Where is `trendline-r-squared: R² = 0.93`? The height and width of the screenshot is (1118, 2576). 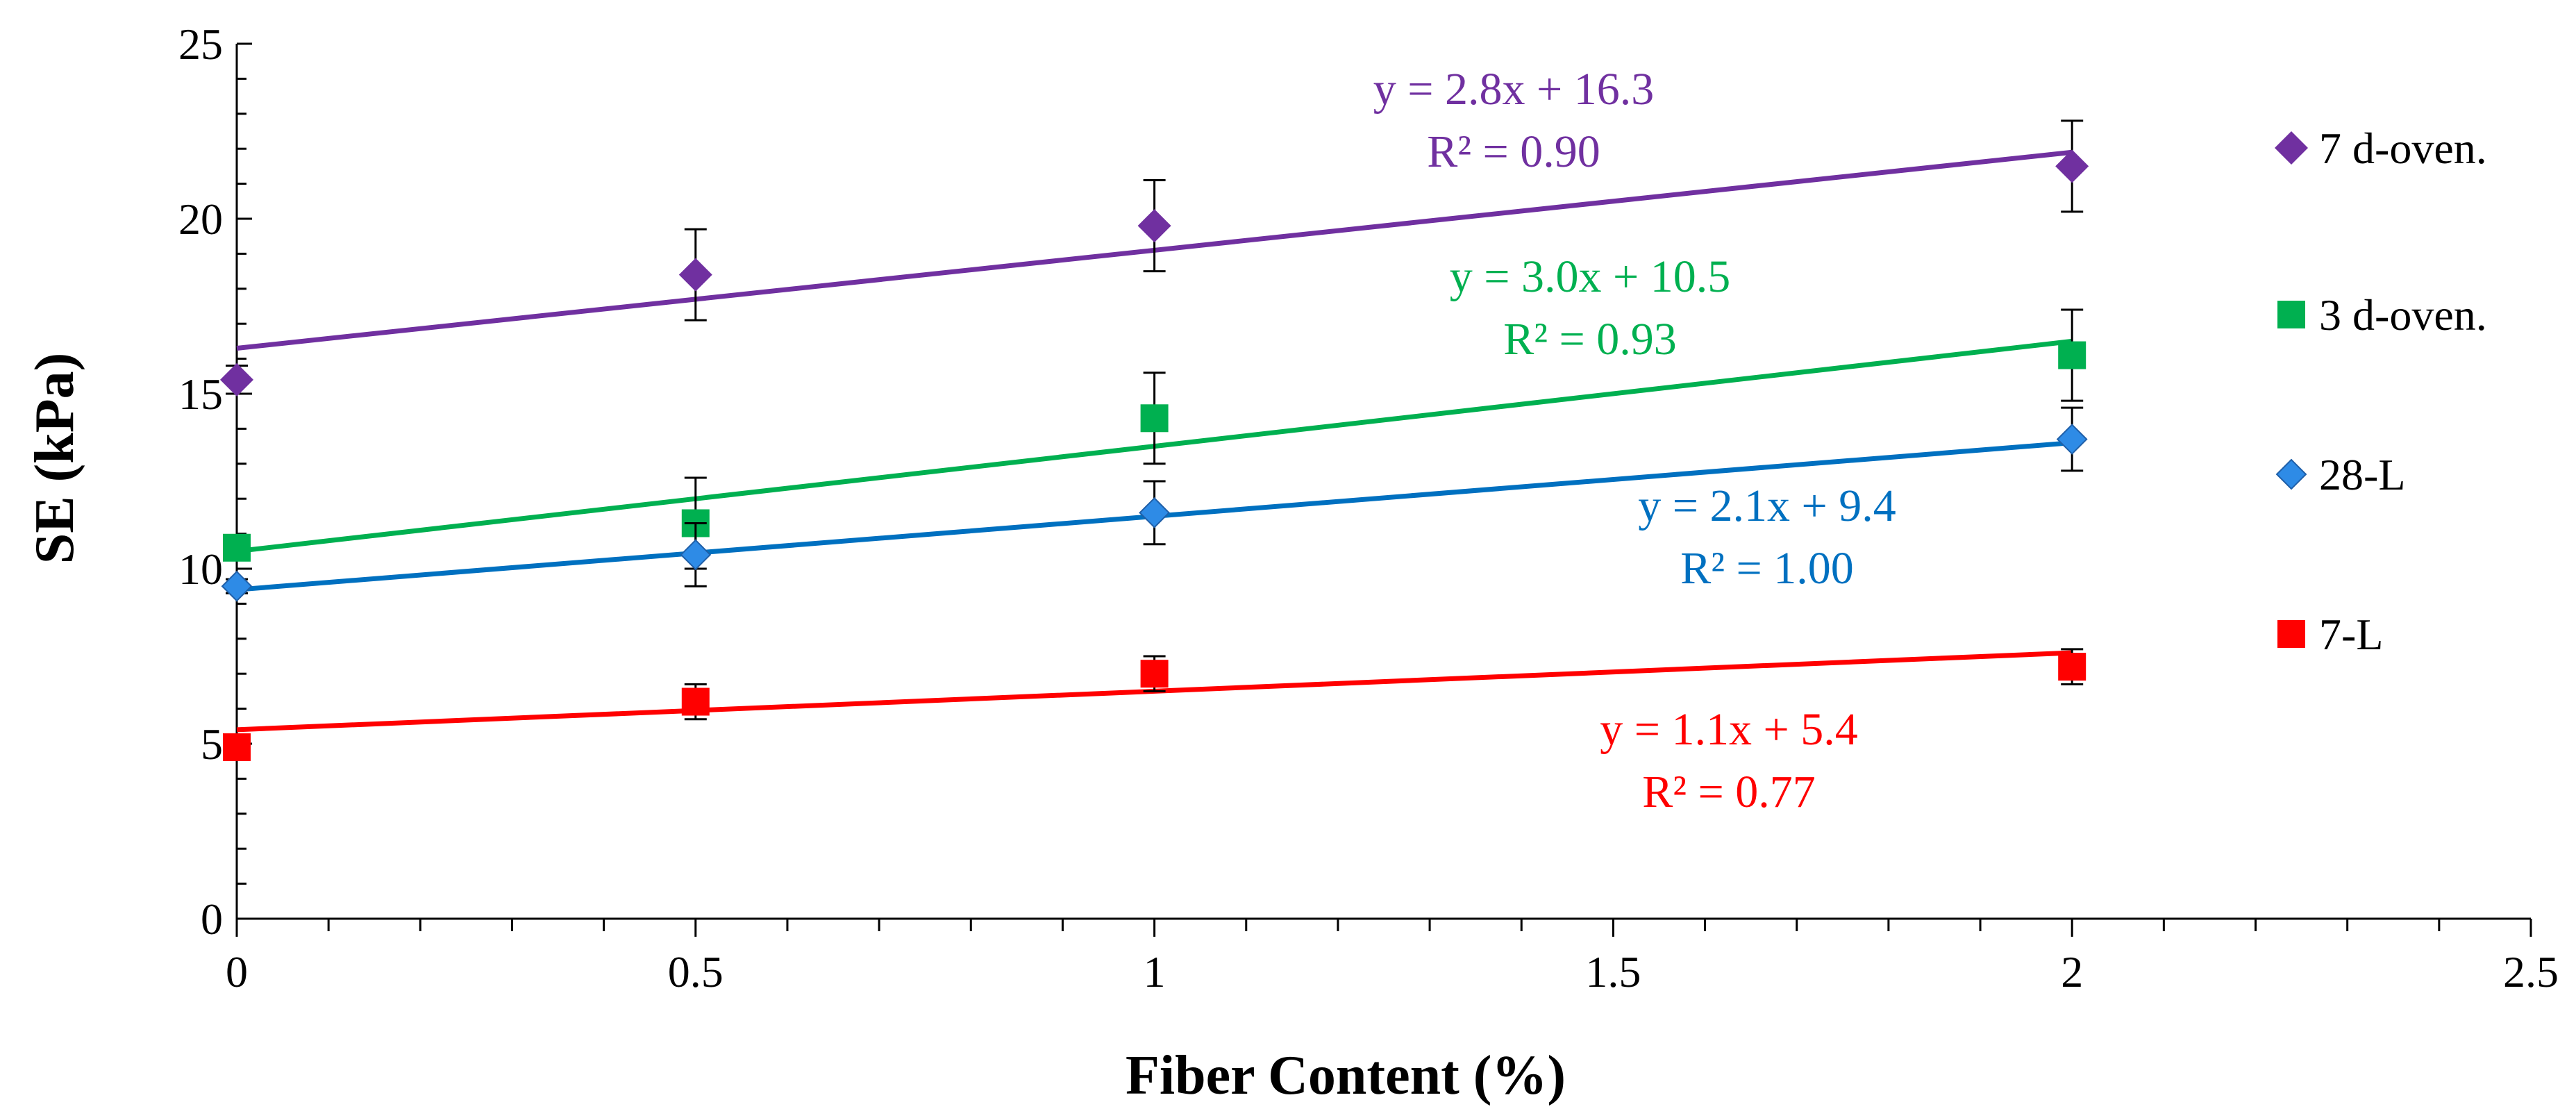 trendline-r-squared: R² = 0.93 is located at coordinates (1590, 339).